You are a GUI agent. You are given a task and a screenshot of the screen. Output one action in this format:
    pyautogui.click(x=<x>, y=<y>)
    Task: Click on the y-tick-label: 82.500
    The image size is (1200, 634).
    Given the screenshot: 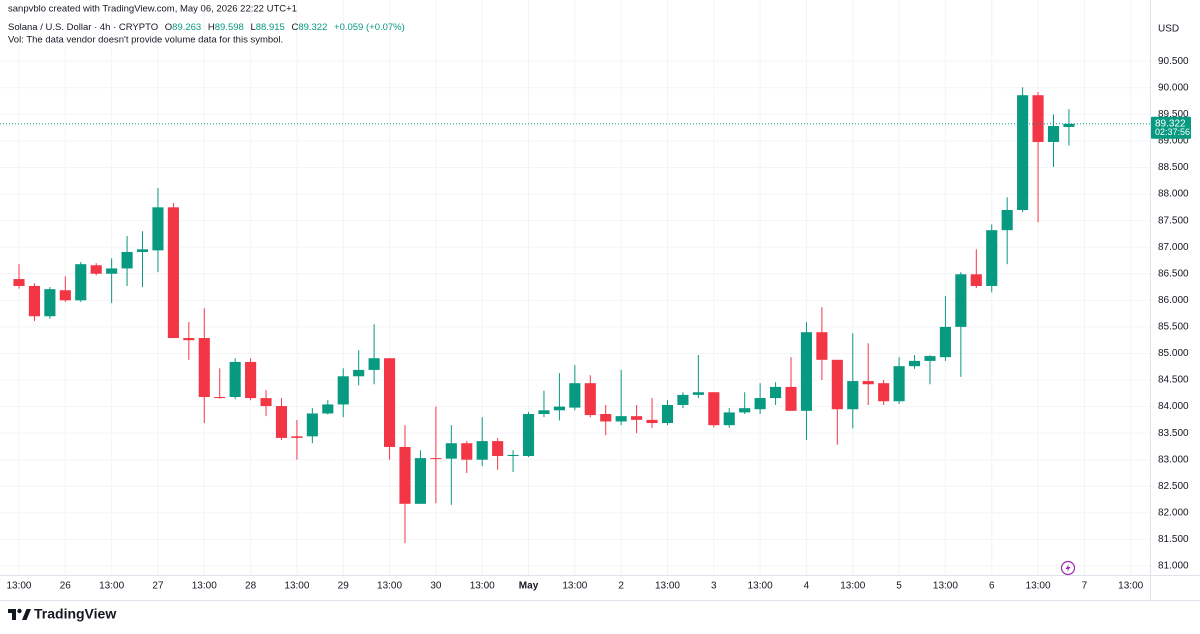 What is the action you would take?
    pyautogui.click(x=1173, y=486)
    